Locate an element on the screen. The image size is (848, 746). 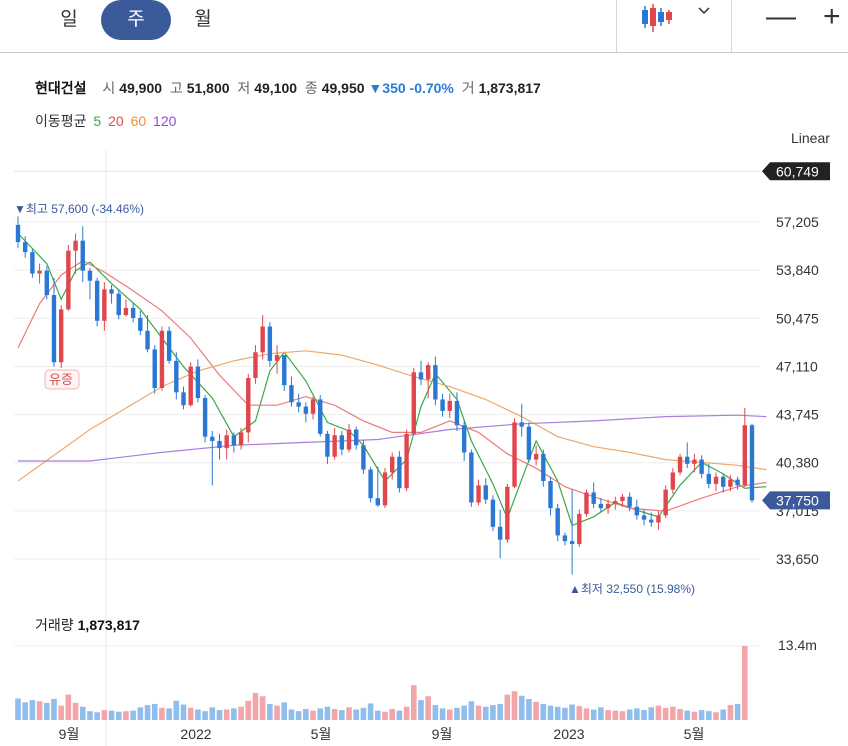
ma-120-legend: 120 is located at coordinates (165, 121).